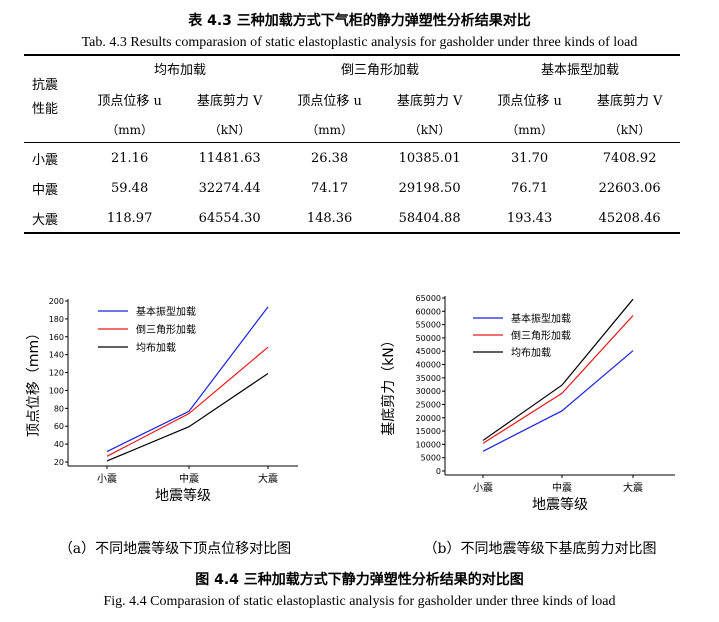 This screenshot has width=719, height=622. What do you see at coordinates (130, 158) in the screenshot?
I see `table-cell: 21.16` at bounding box center [130, 158].